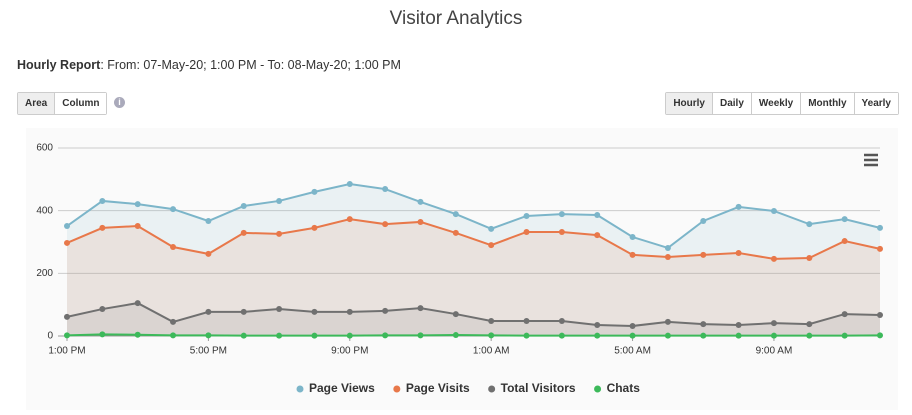 This screenshot has height=415, width=912. I want to click on legend-item: Page Visits, so click(431, 388).